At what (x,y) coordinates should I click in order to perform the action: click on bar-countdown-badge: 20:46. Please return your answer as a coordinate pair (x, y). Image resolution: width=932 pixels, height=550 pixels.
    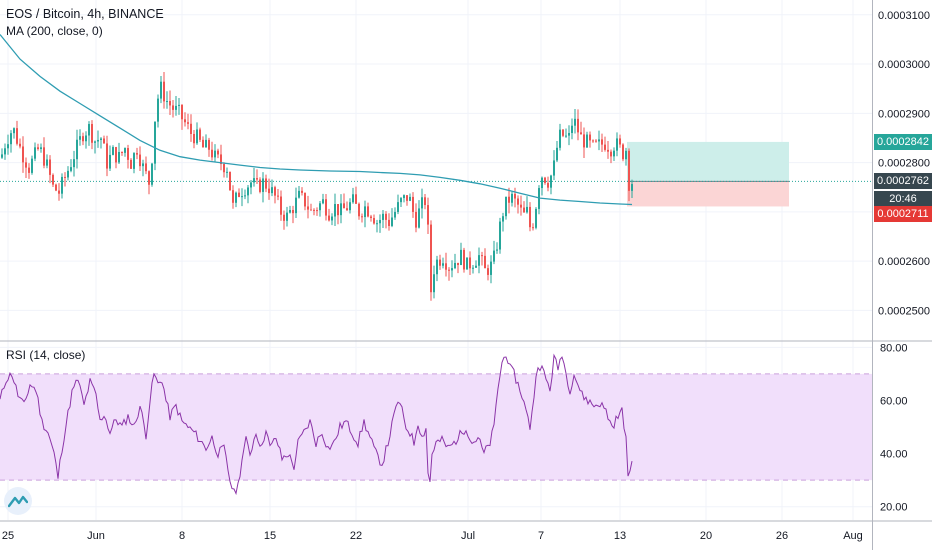
    Looking at the image, I should click on (903, 199).